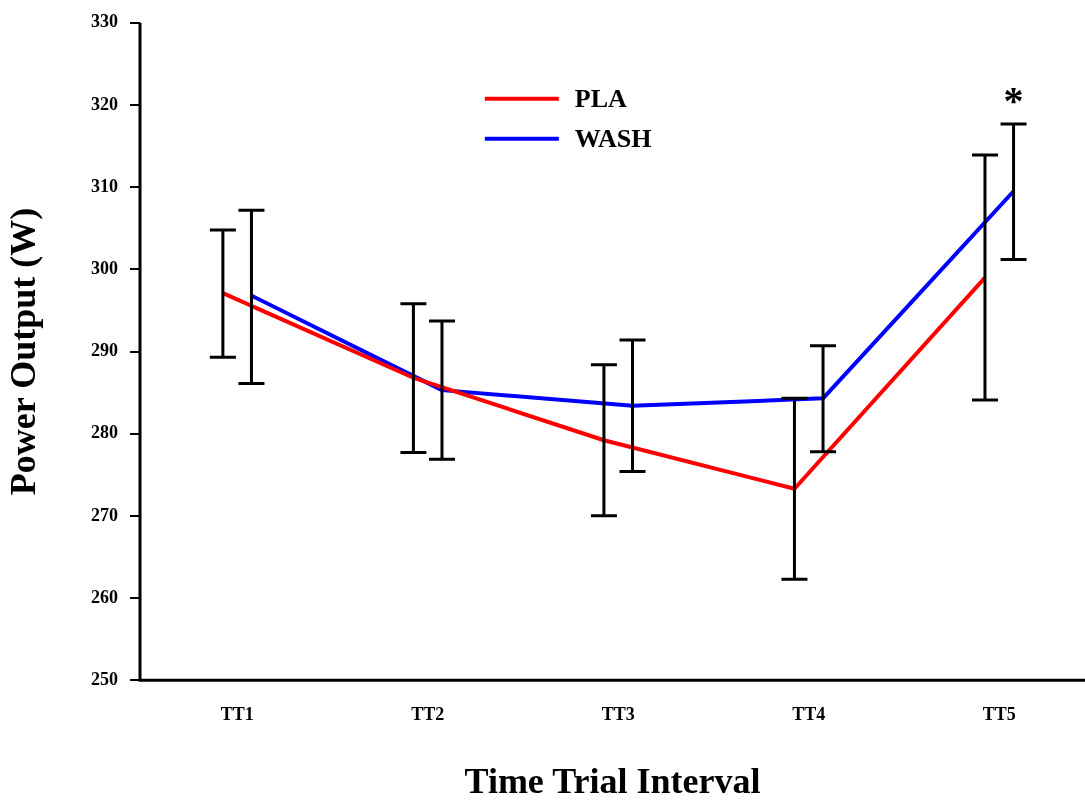 This screenshot has width=1085, height=809. What do you see at coordinates (809, 713) in the screenshot?
I see `x-tick-label: TT4` at bounding box center [809, 713].